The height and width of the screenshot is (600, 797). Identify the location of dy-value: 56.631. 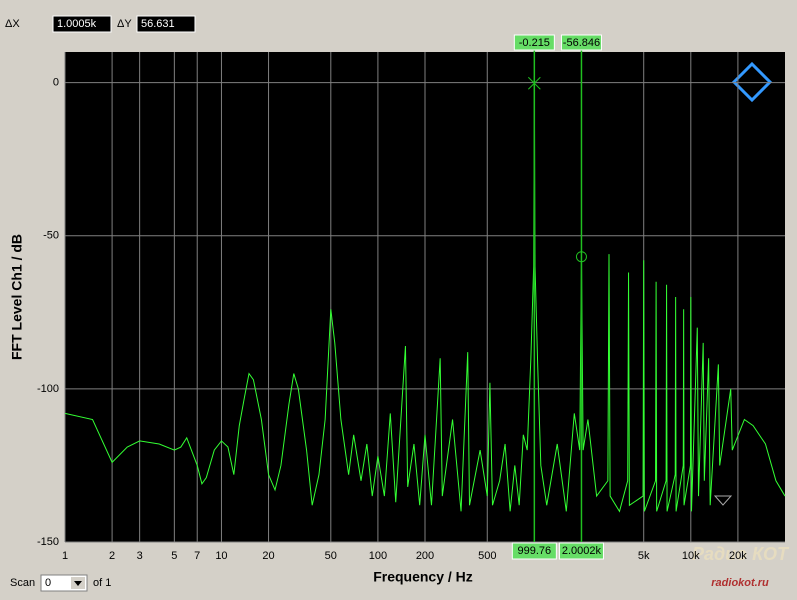
(158, 24).